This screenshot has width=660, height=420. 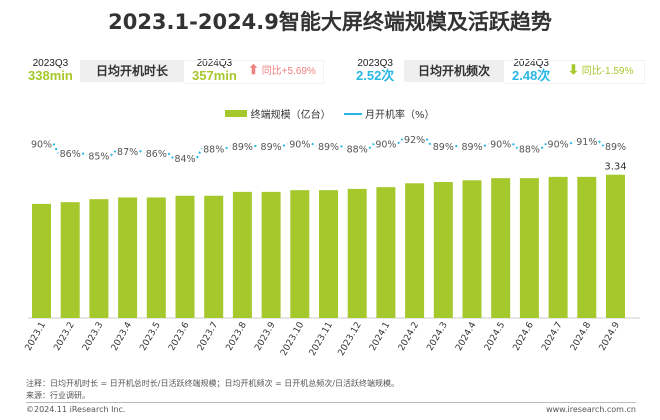 What do you see at coordinates (127, 152) in the screenshot?
I see `line-data-label: 87%` at bounding box center [127, 152].